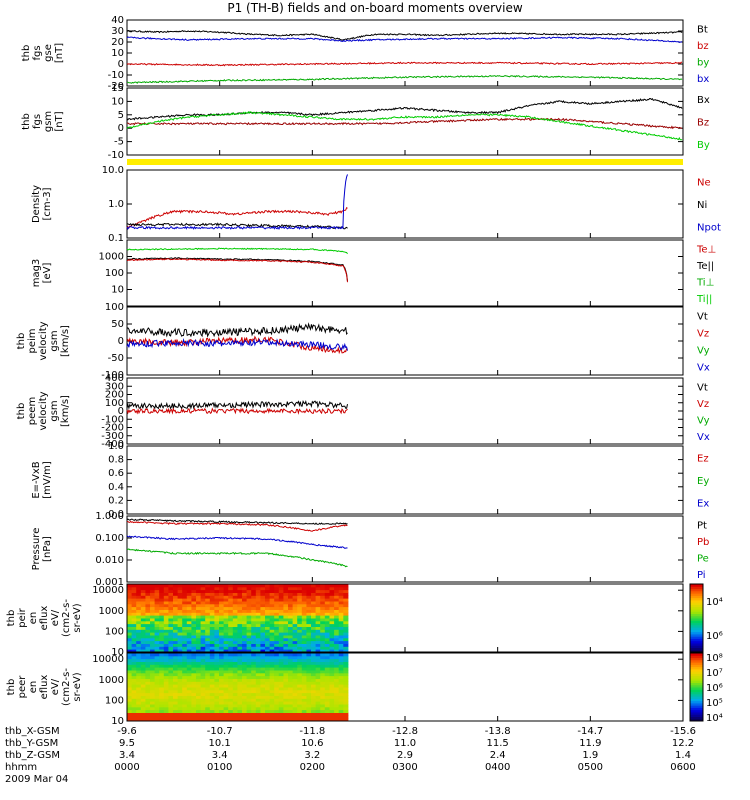 The image size is (750, 800). I want to click on legend-Pb: Pb, so click(703, 542).